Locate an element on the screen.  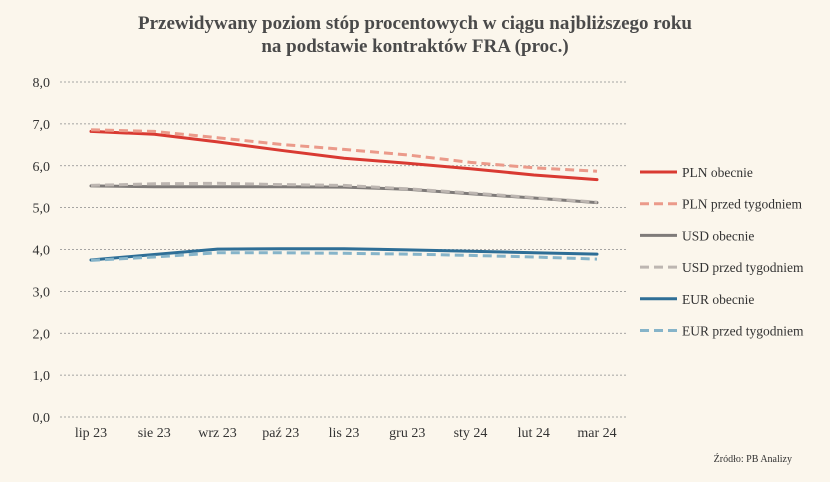
legend-label: PLN przed tygodniem is located at coordinates (742, 204).